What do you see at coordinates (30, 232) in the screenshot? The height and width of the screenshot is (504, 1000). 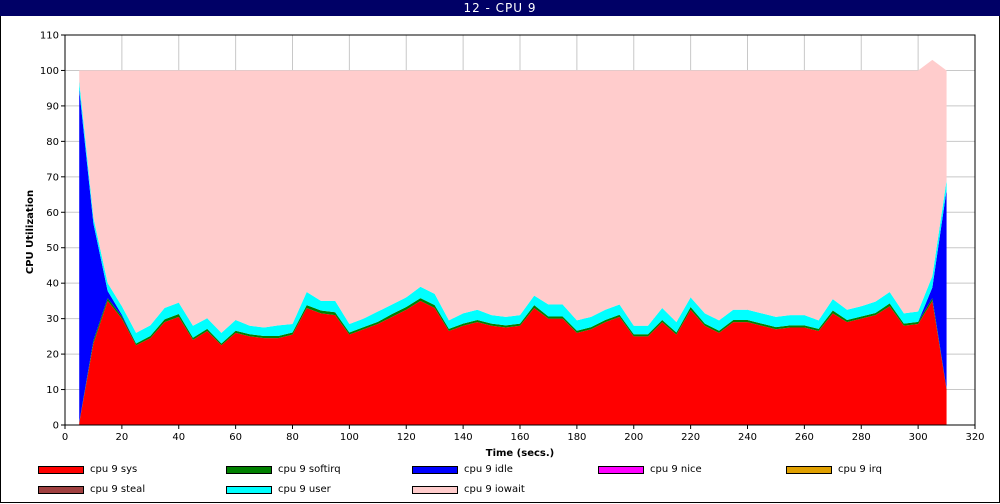 I see `y-axis-label: CPU Utilization` at bounding box center [30, 232].